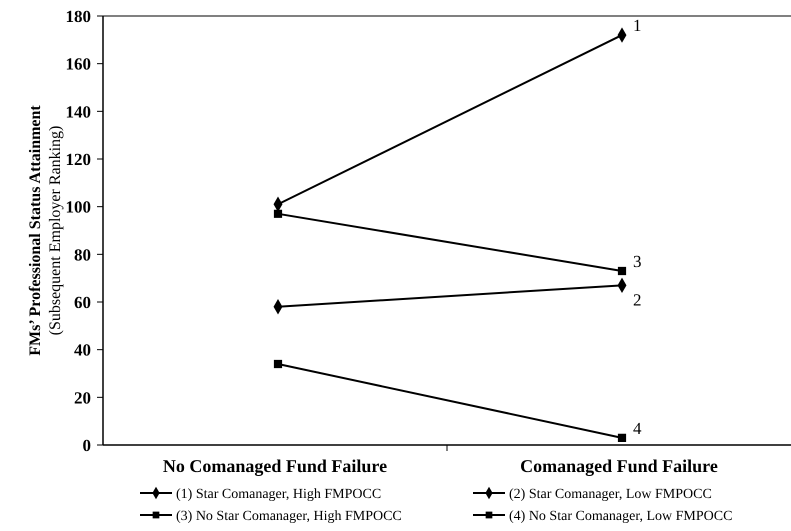 This screenshot has height=531, width=791. I want to click on legend-label: (3) No Star Comanager, High FMPOCC, so click(289, 516).